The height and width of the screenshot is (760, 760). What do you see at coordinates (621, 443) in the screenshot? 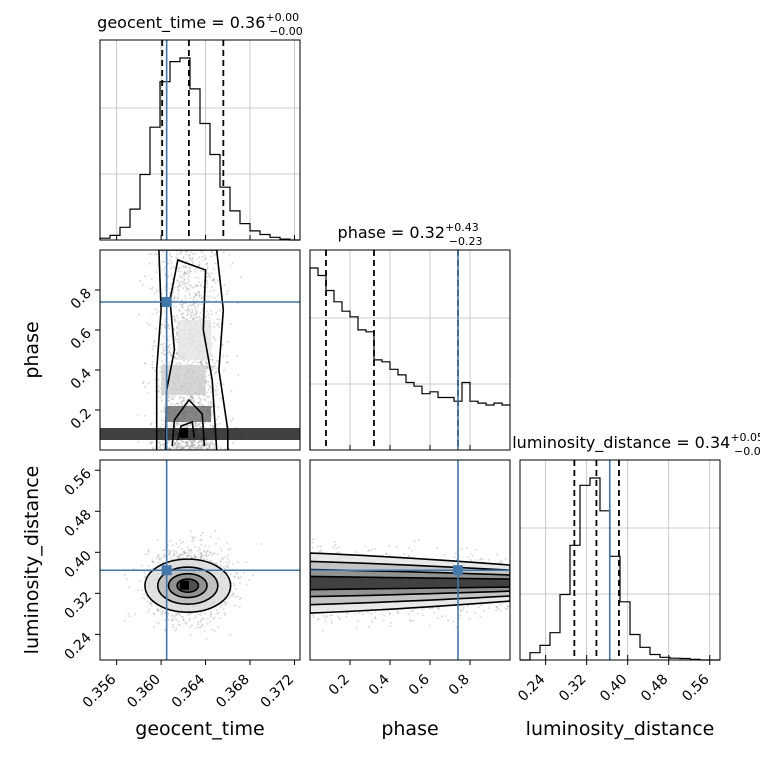
I see `title-label: luminosity_distance = 0.34` at bounding box center [621, 443].